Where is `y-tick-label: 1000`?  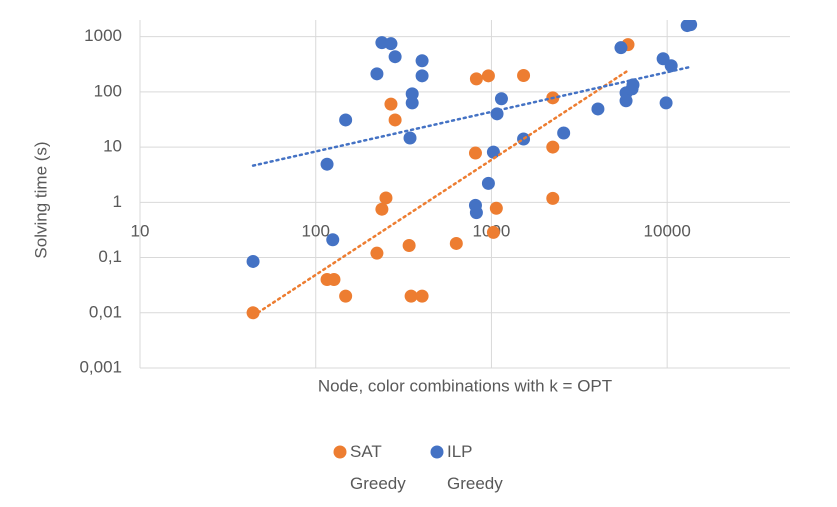
y-tick-label: 1000 is located at coordinates (103, 35).